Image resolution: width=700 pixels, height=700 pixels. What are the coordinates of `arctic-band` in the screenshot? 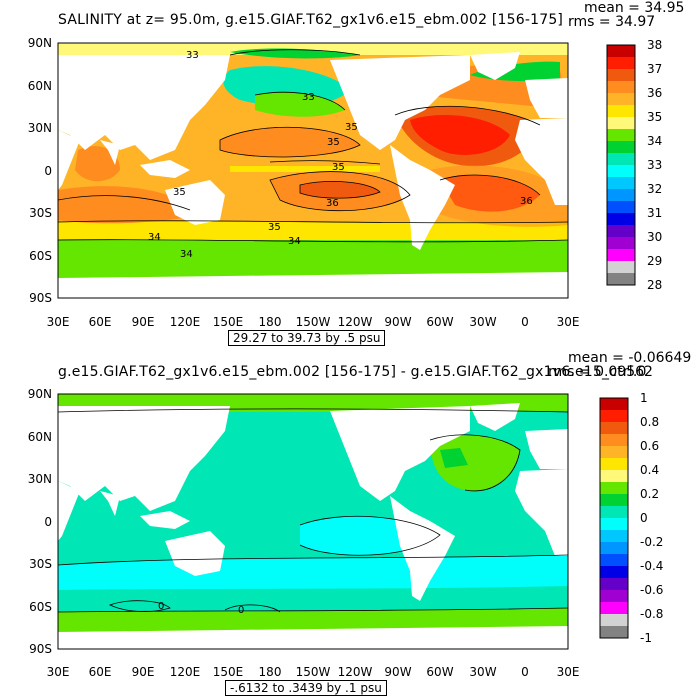 It's located at (313, 49).